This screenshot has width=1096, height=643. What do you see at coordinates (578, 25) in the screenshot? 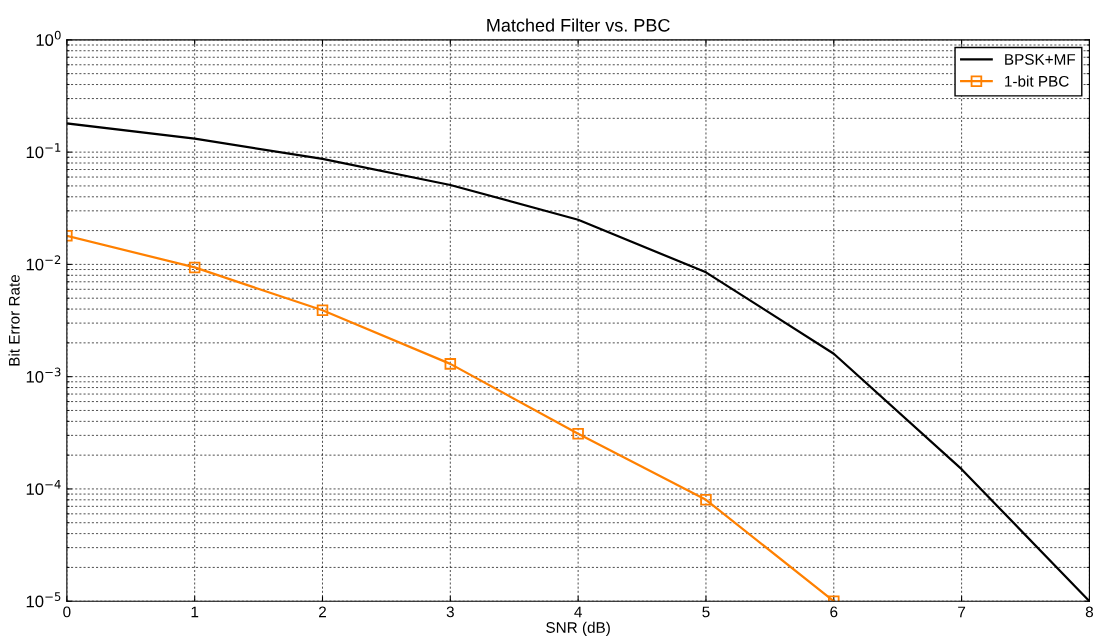
I see `chart-title: Matched Filter vs. PBC` at bounding box center [578, 25].